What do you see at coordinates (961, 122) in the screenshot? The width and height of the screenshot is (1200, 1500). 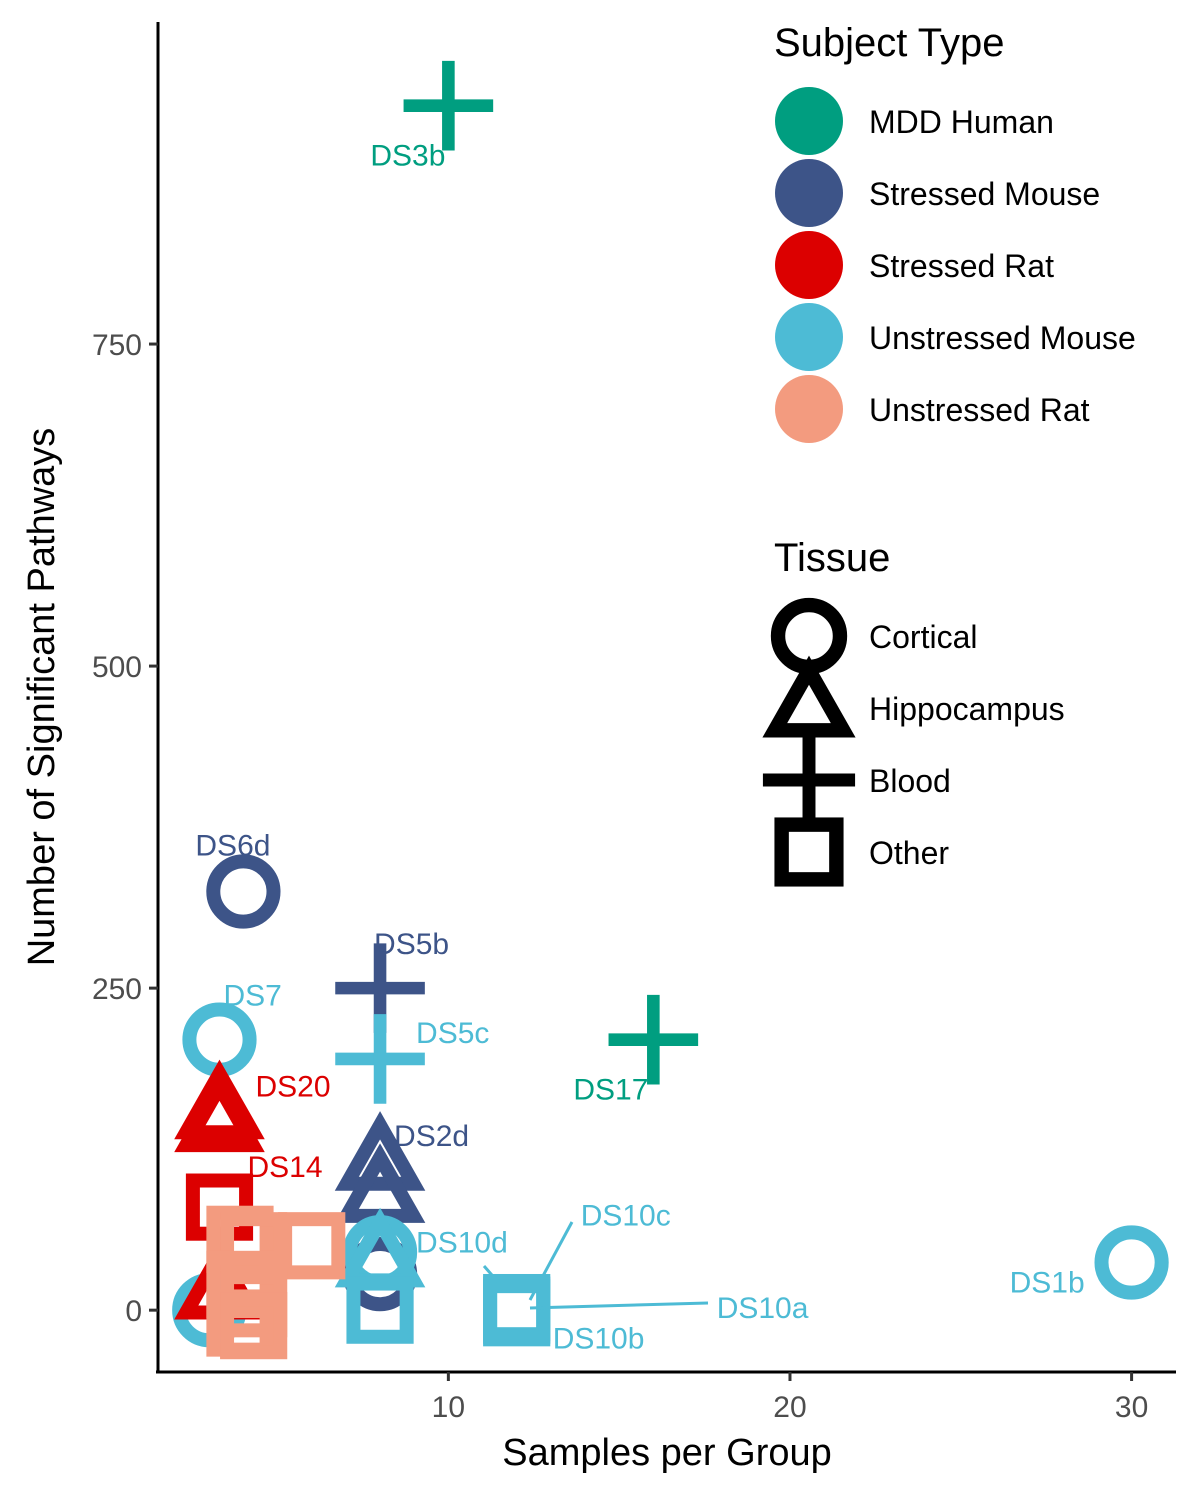 I see `legend-label-mdd-human: MDD Human` at bounding box center [961, 122].